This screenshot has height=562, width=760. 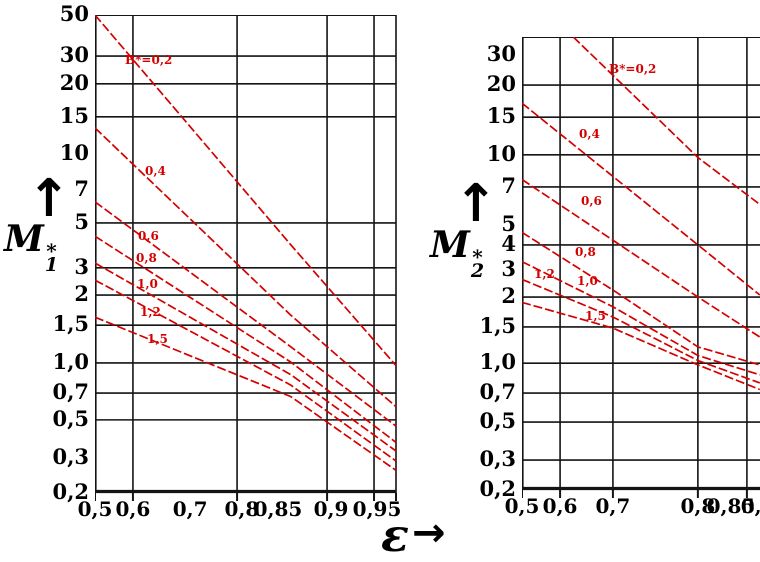 What do you see at coordinates (395, 535) in the screenshot?
I see `epsilon-symbol: ε` at bounding box center [395, 535].